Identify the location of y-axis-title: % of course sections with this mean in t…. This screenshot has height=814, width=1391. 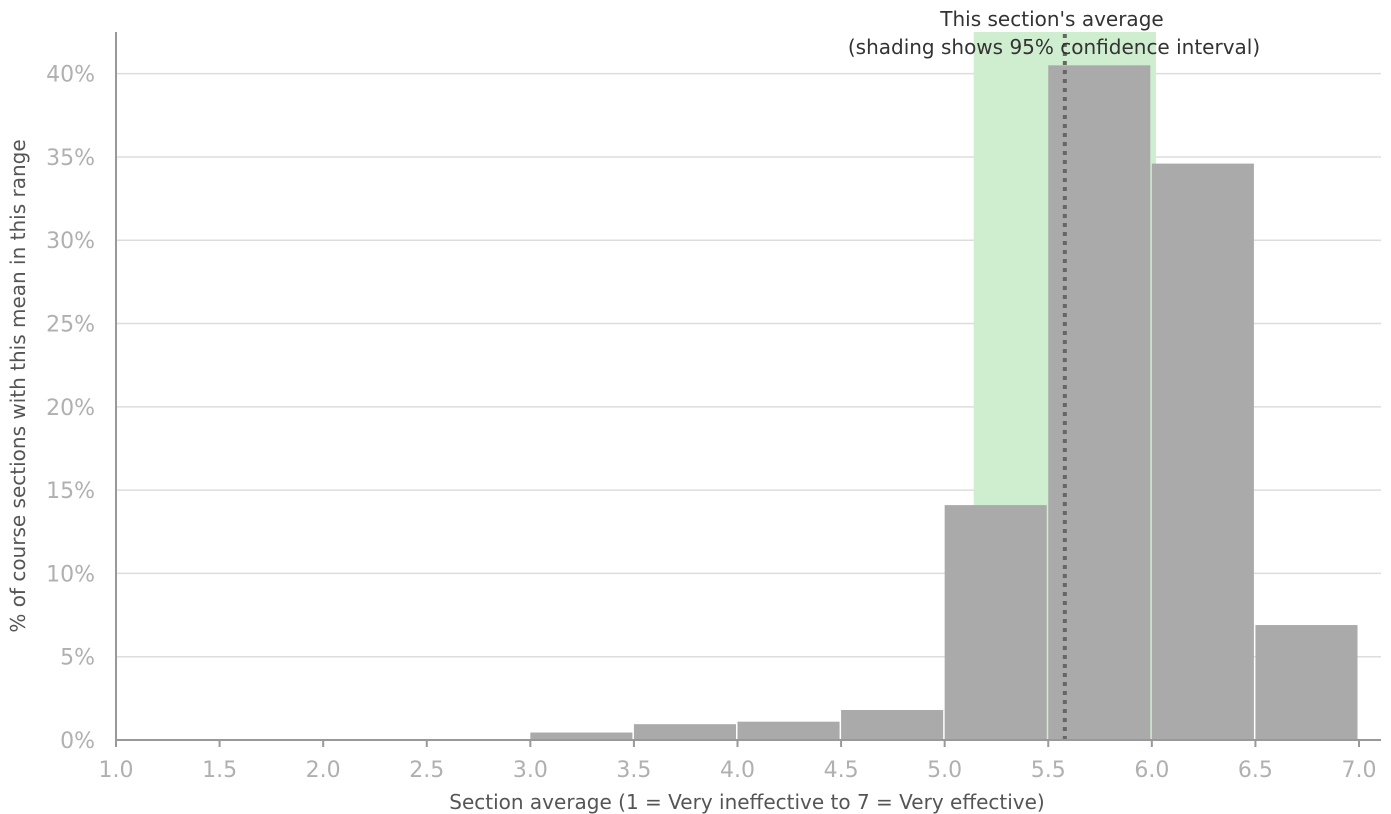
(18, 385).